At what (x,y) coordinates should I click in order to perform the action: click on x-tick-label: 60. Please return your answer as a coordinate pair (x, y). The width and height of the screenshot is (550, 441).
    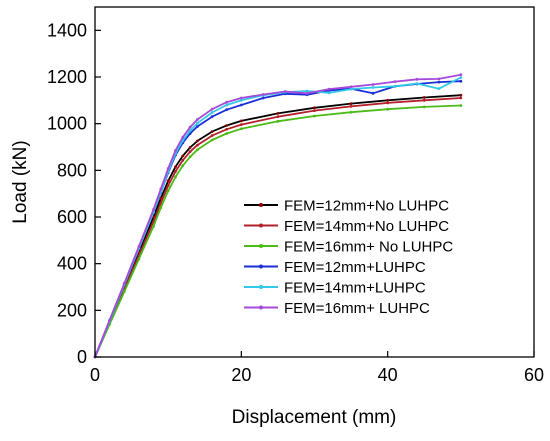
    Looking at the image, I should click on (534, 375).